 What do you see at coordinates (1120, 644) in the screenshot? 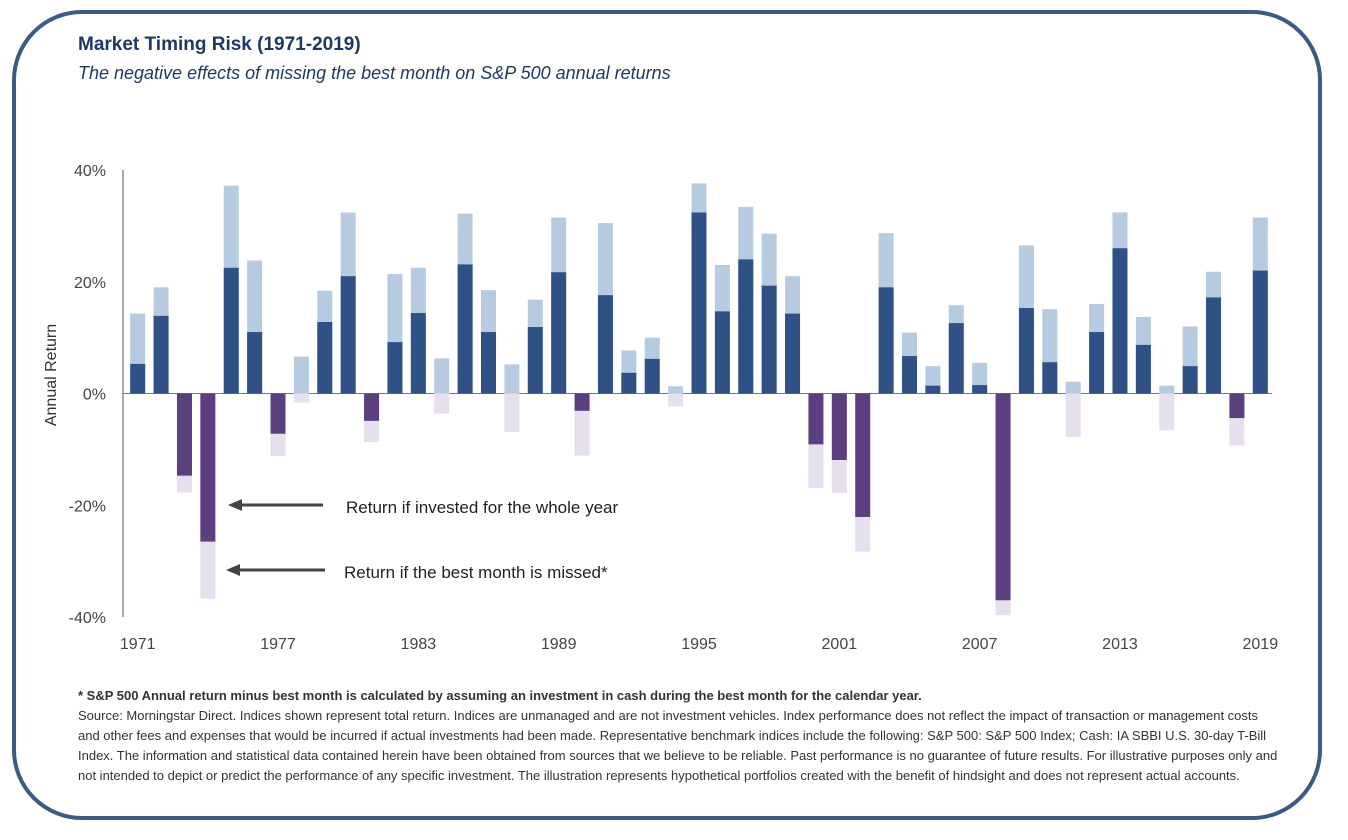
I see `x-tick-label: 2013` at bounding box center [1120, 644].